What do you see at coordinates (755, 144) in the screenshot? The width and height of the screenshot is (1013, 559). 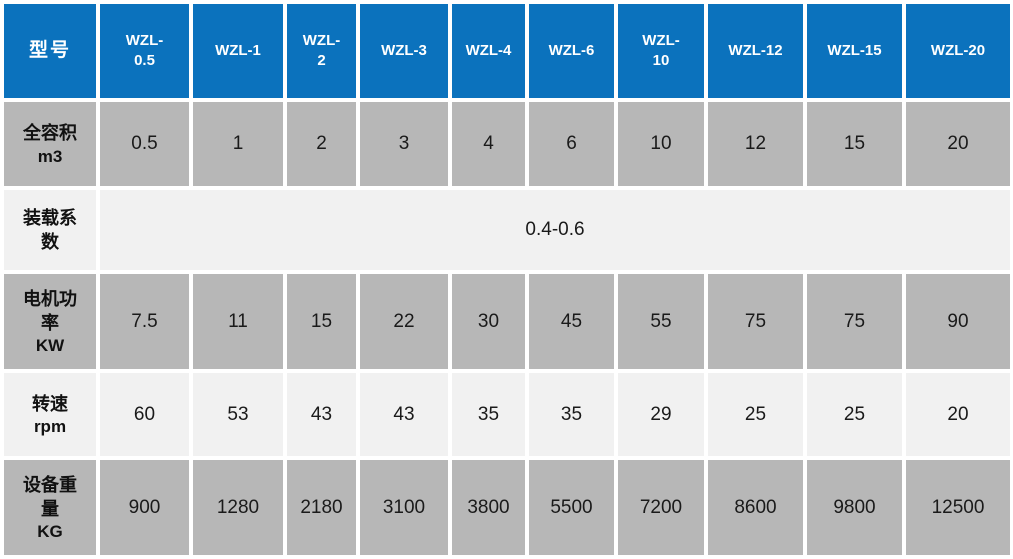 I see `cell-volume-7: 12` at bounding box center [755, 144].